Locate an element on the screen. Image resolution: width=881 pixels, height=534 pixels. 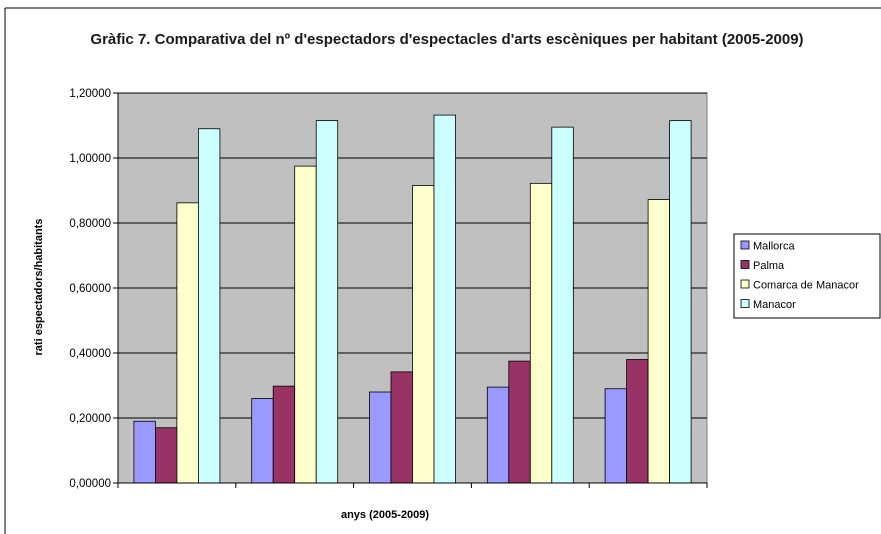
y-tick-label: 1,20000 is located at coordinates (90, 94).